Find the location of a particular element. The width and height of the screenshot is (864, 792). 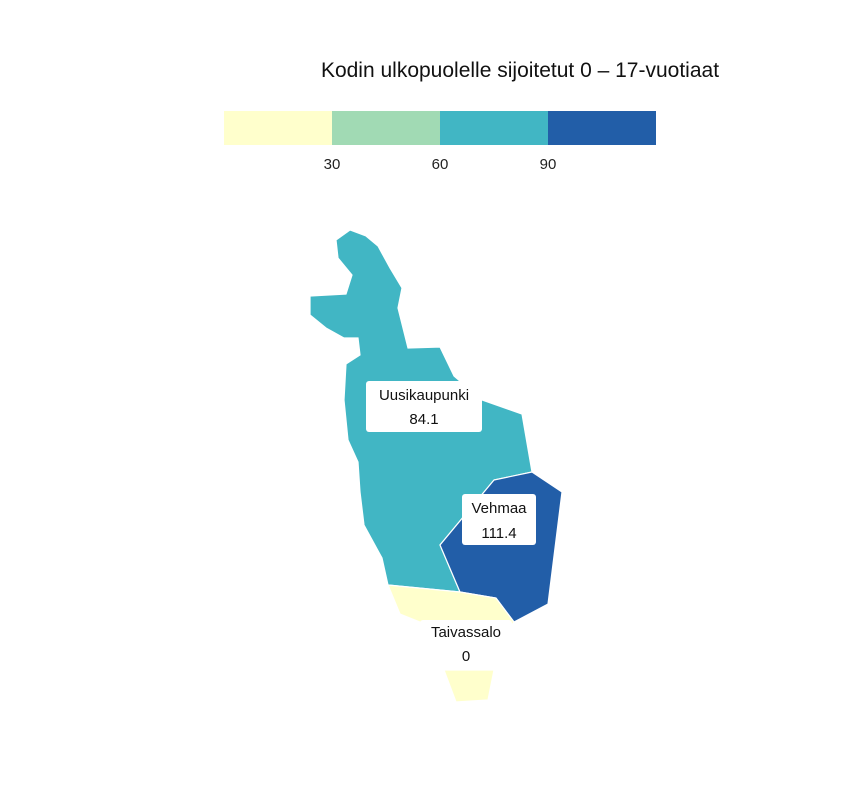

label-value: 111.4 is located at coordinates (498, 533).